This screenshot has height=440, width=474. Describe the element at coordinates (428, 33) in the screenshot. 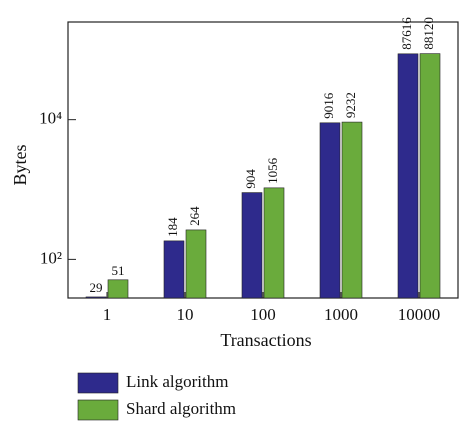

I see `value-label: 88120` at that location.